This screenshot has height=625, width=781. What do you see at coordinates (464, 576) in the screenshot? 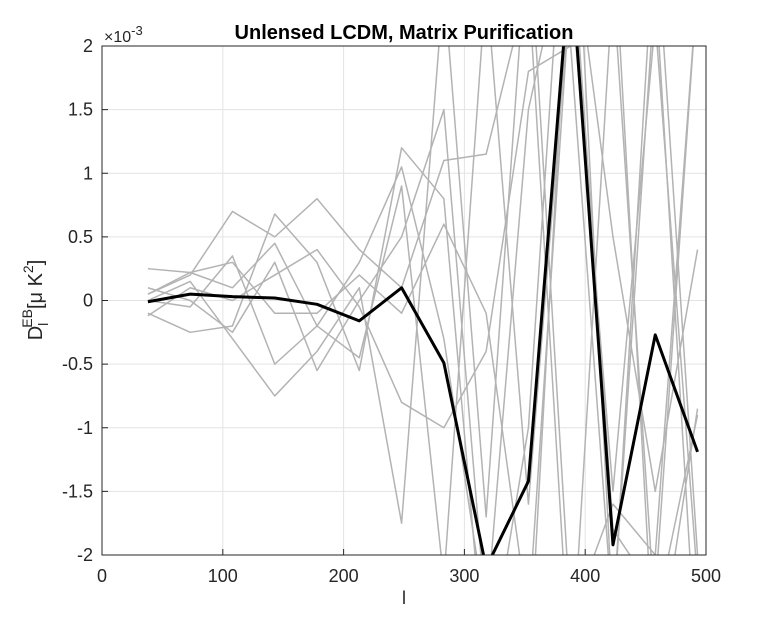
I see `x-tick-label: 300` at bounding box center [464, 576].